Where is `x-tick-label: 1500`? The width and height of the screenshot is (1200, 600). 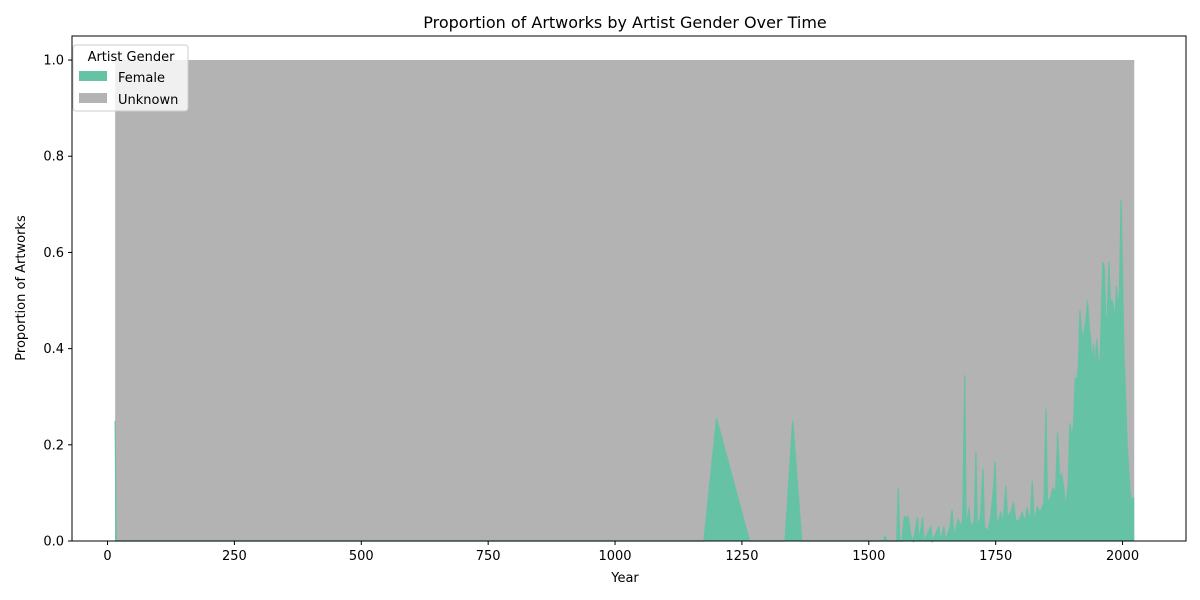
x-tick-label: 1500 is located at coordinates (868, 556).